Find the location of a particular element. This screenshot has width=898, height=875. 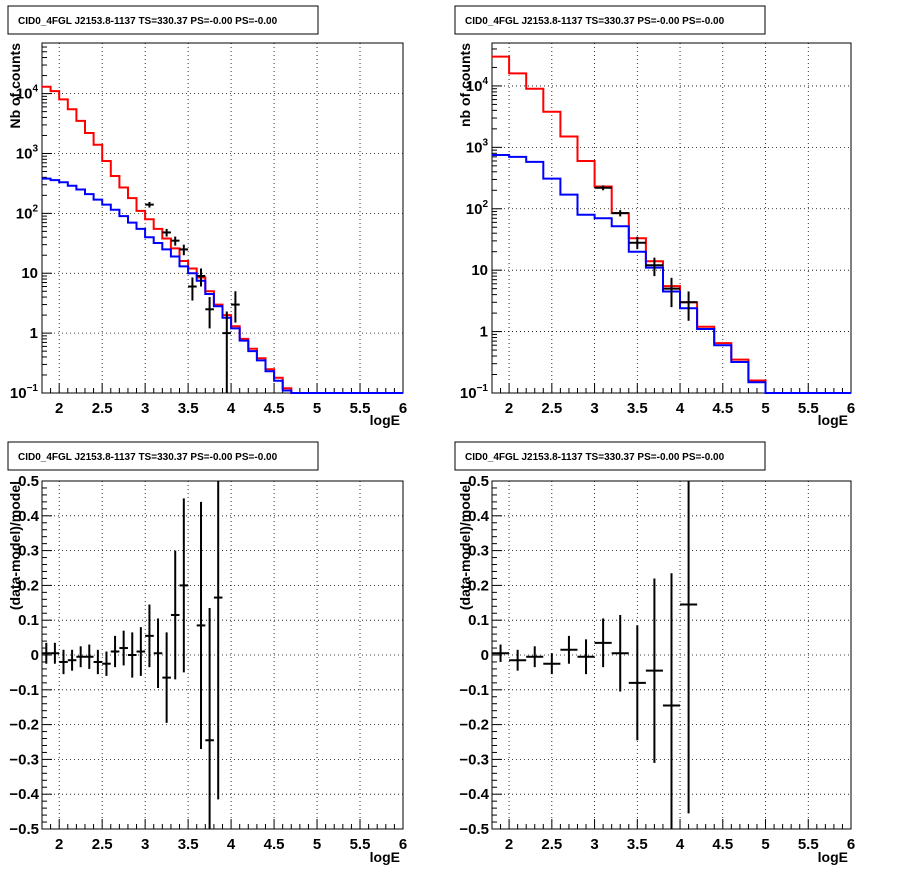

y-tick-label: 10 is located at coordinates (479, 270).